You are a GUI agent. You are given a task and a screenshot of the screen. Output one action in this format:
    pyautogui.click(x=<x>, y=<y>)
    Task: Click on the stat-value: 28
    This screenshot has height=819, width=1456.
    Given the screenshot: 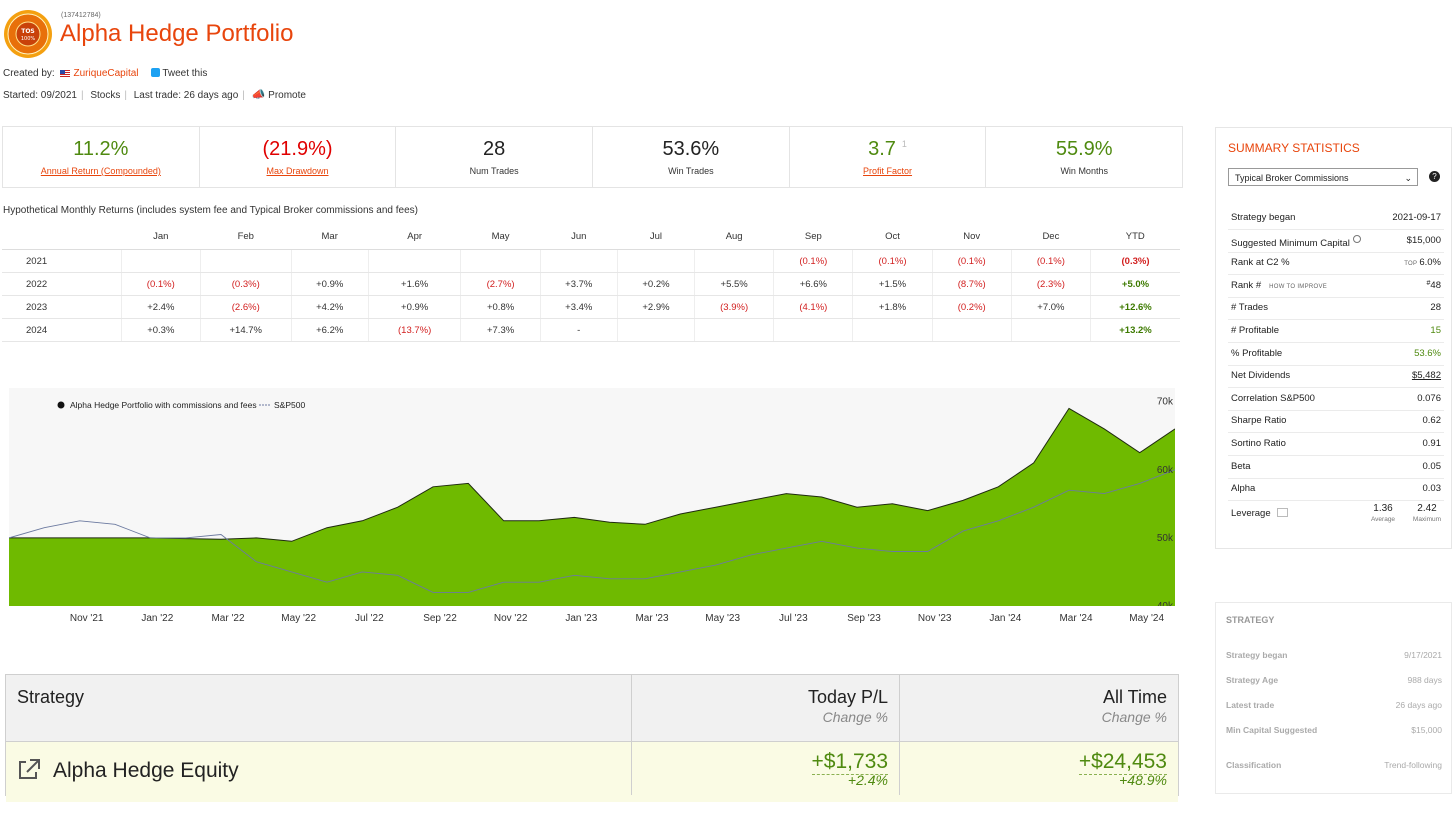 What is the action you would take?
    pyautogui.click(x=1435, y=307)
    